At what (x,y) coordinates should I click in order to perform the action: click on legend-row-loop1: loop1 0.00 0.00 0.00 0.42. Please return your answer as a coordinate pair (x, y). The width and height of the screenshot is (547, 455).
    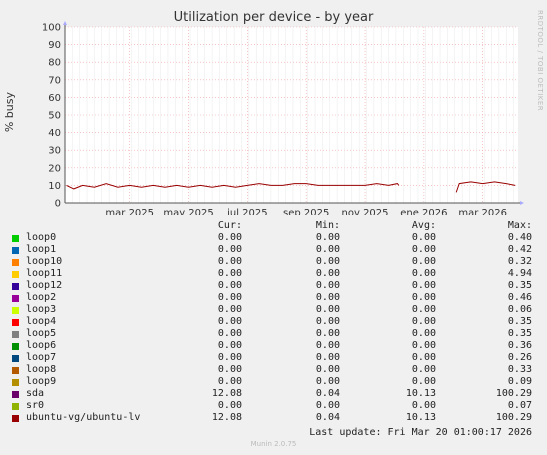
    Looking at the image, I should click on (274, 250).